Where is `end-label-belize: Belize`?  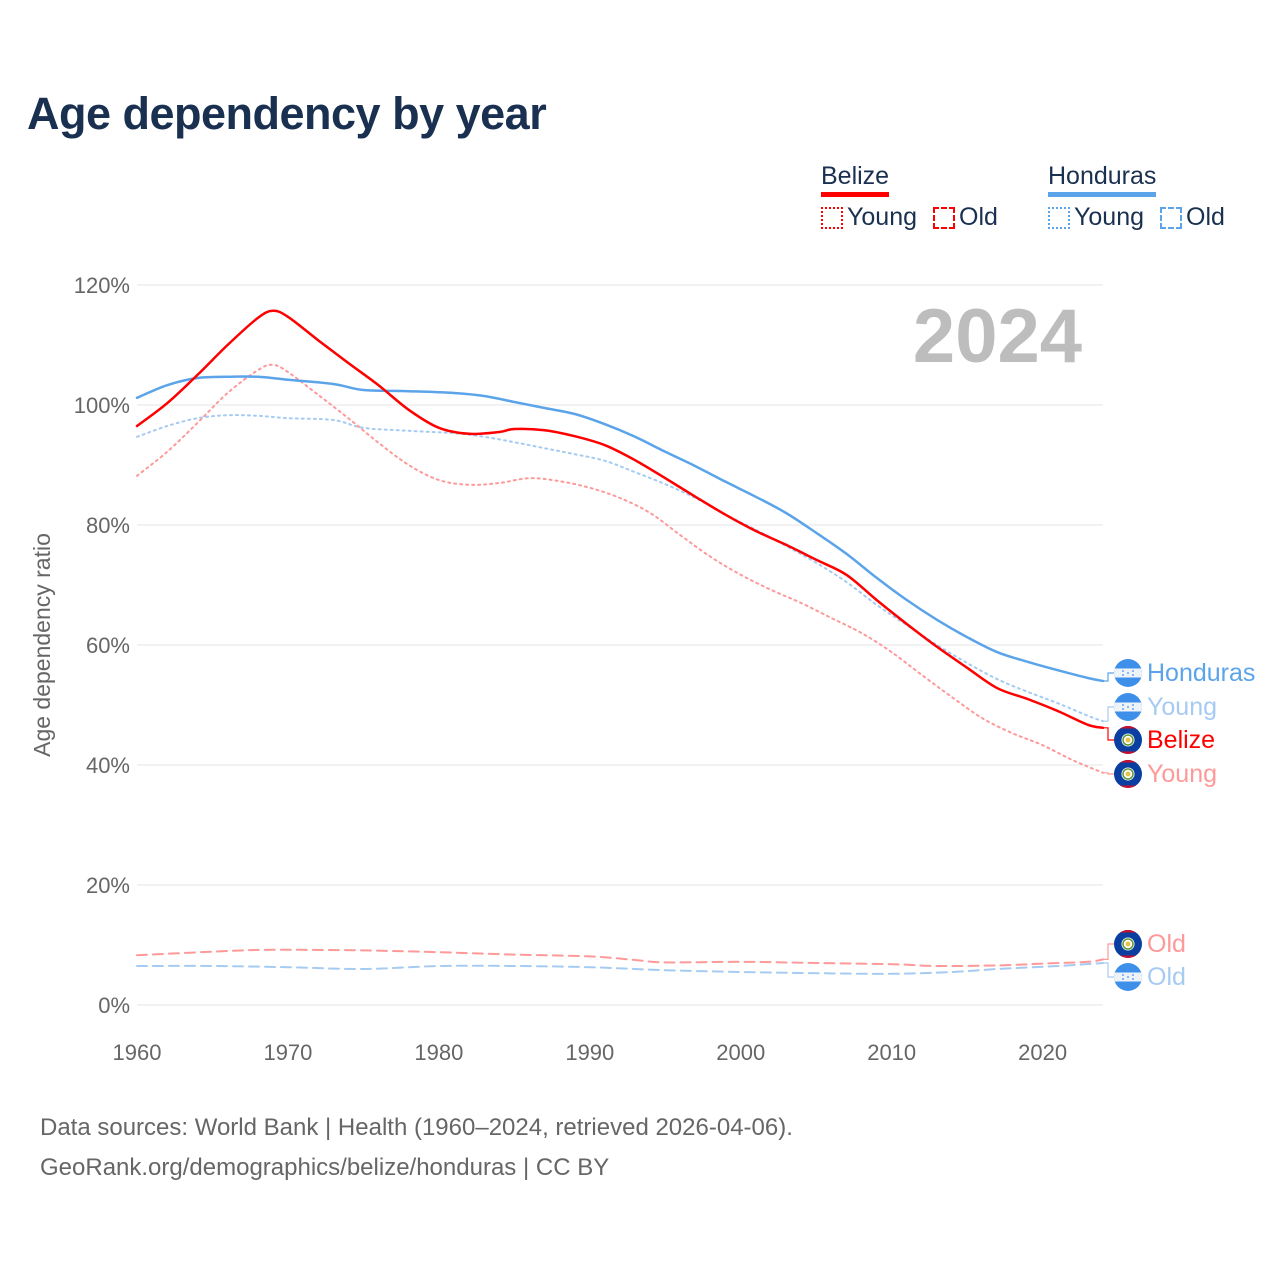
end-label-belize: Belize is located at coordinates (1181, 740).